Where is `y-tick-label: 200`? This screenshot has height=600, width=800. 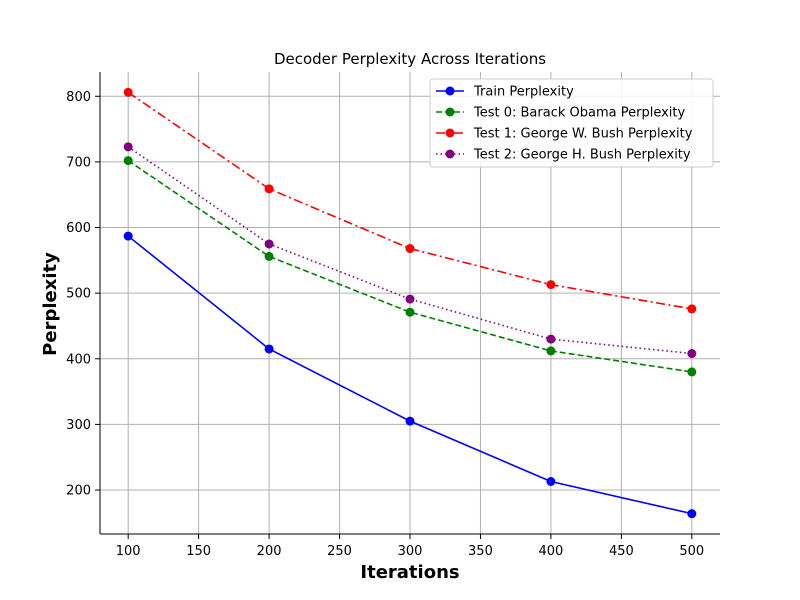
y-tick-label: 200 is located at coordinates (78, 491).